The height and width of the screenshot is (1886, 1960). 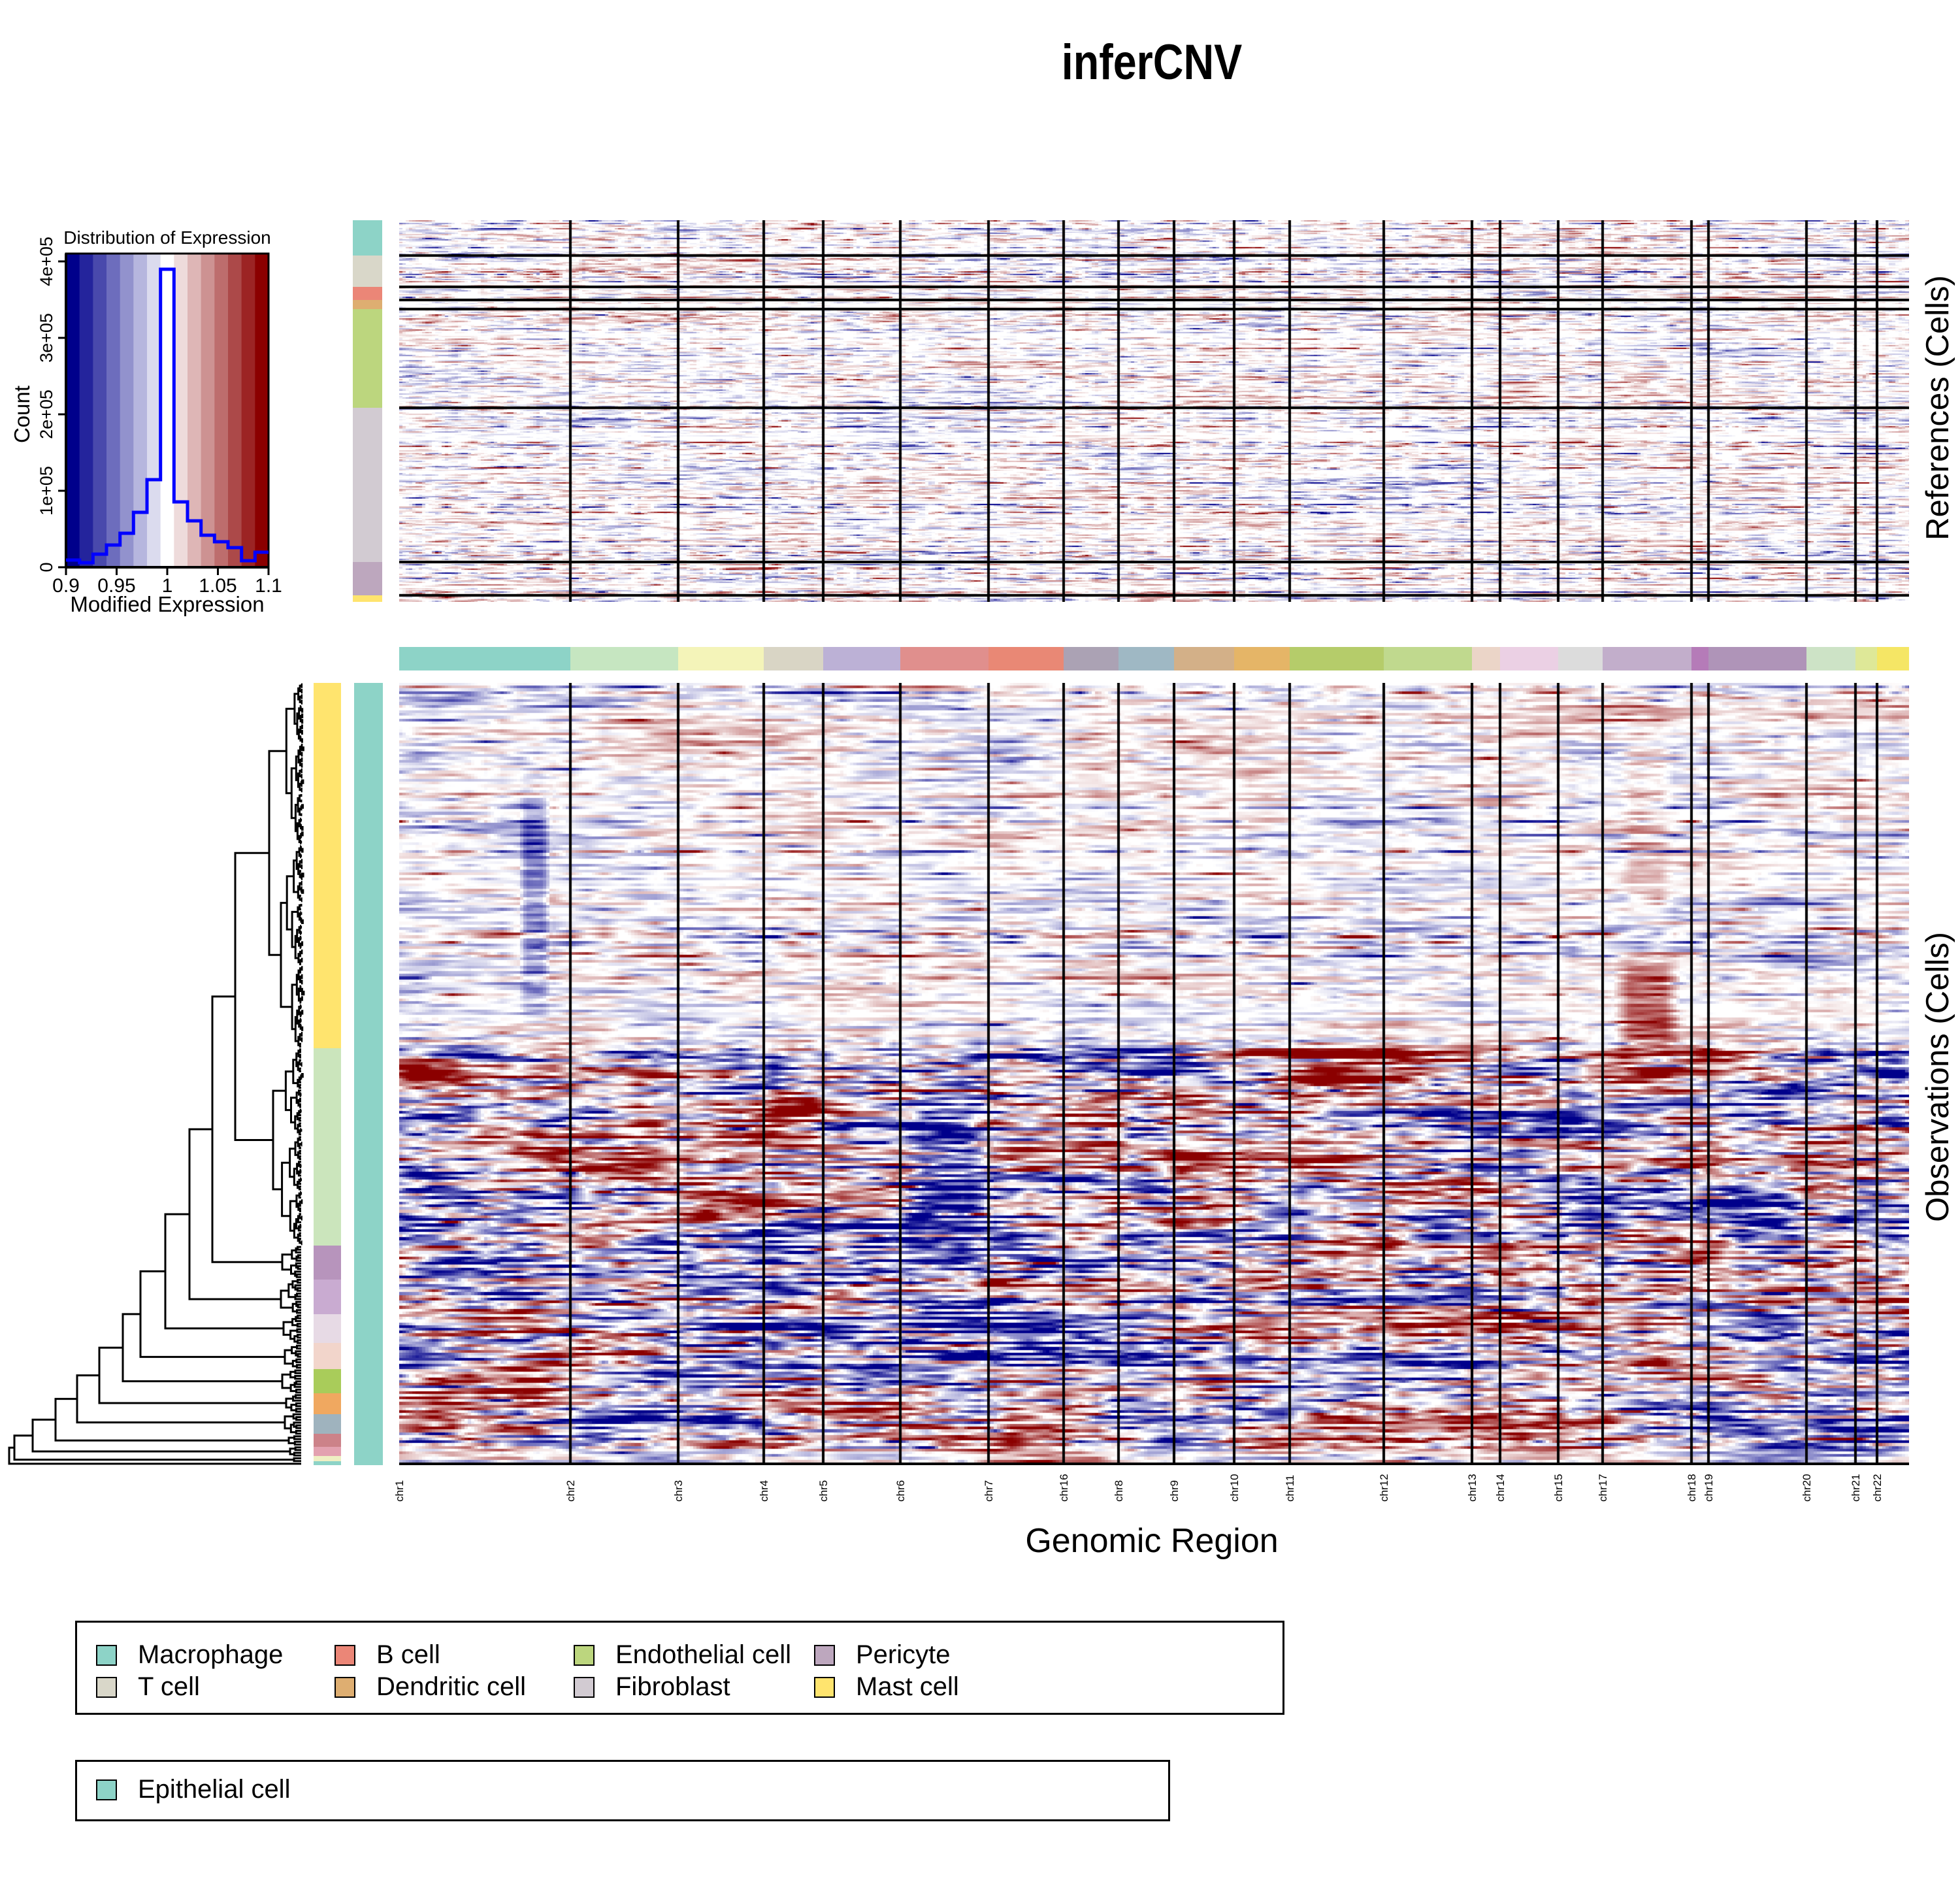 I want to click on svg-text: 4e+05, so click(x=46, y=261).